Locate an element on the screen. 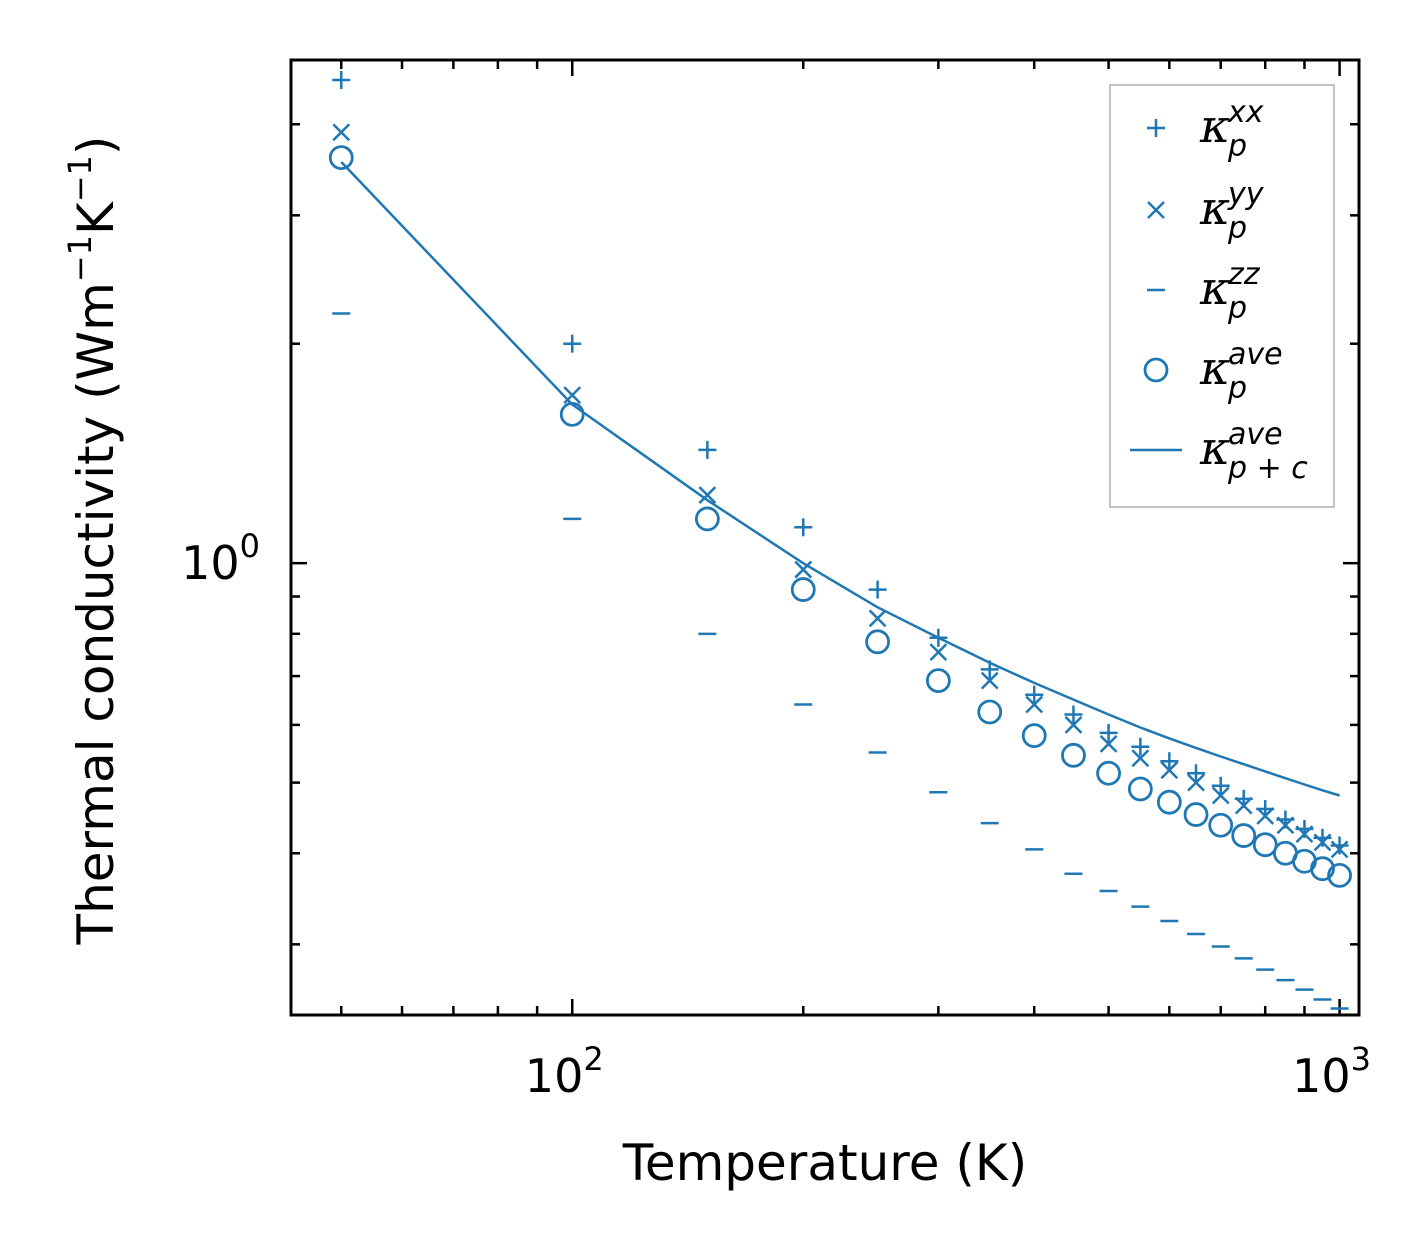 The width and height of the screenshot is (1421, 1254). legend-label-sup: yy is located at coordinates (1246, 194).